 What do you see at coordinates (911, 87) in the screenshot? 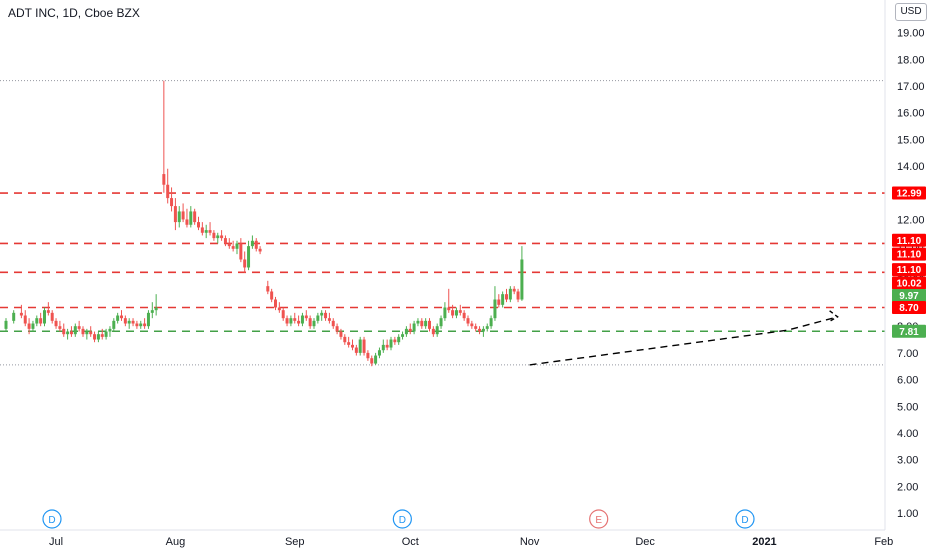
I see `y-tick-label: 17.00` at bounding box center [911, 87].